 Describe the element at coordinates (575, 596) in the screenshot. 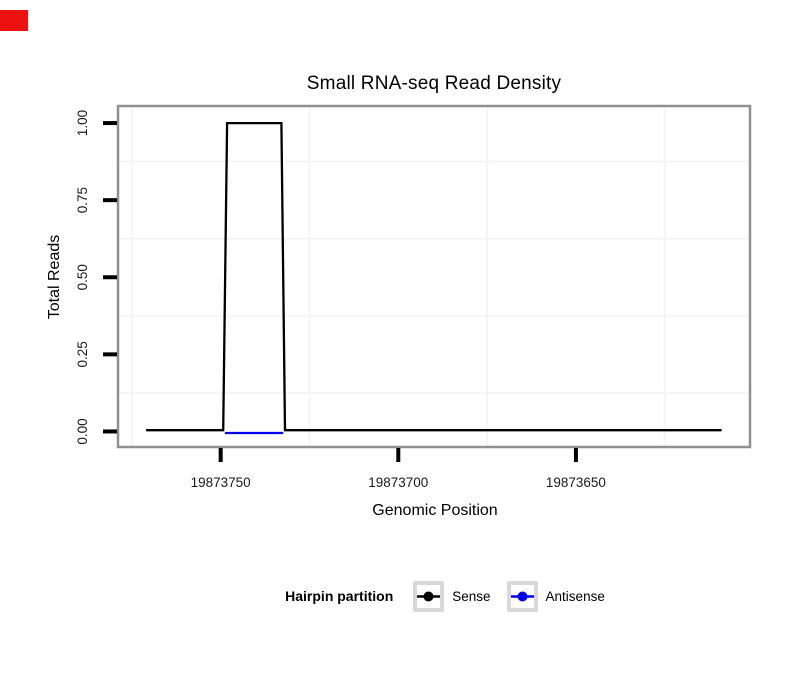

I see `legend-label-antisense: Antisense` at that location.